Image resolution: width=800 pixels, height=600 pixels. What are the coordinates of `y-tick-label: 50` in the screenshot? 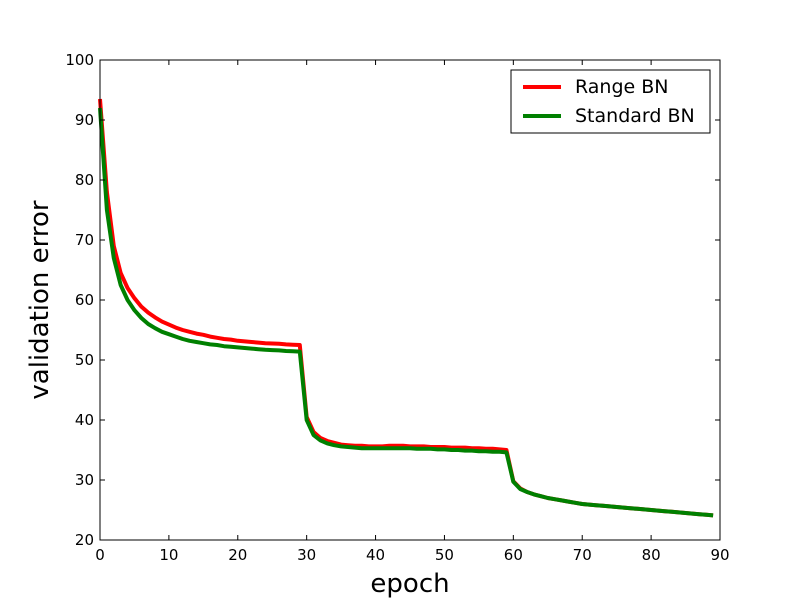 It's located at (84, 360).